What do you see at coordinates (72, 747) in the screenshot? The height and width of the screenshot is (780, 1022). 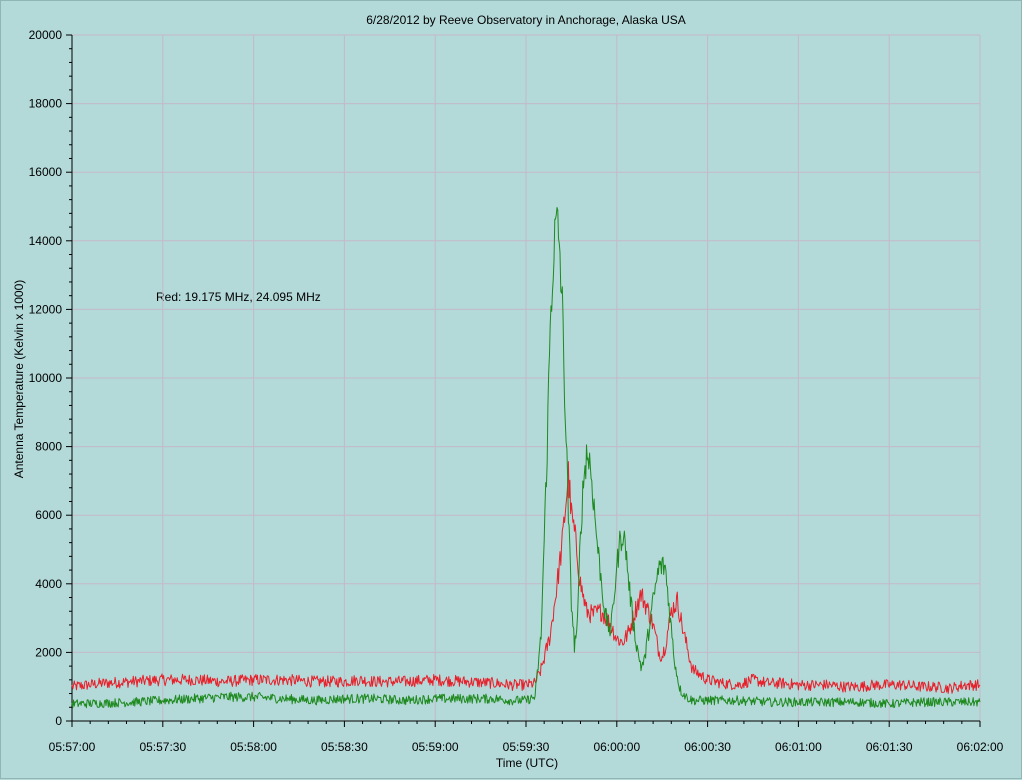 I see `x-tick-label: 05:57:00` at bounding box center [72, 747].